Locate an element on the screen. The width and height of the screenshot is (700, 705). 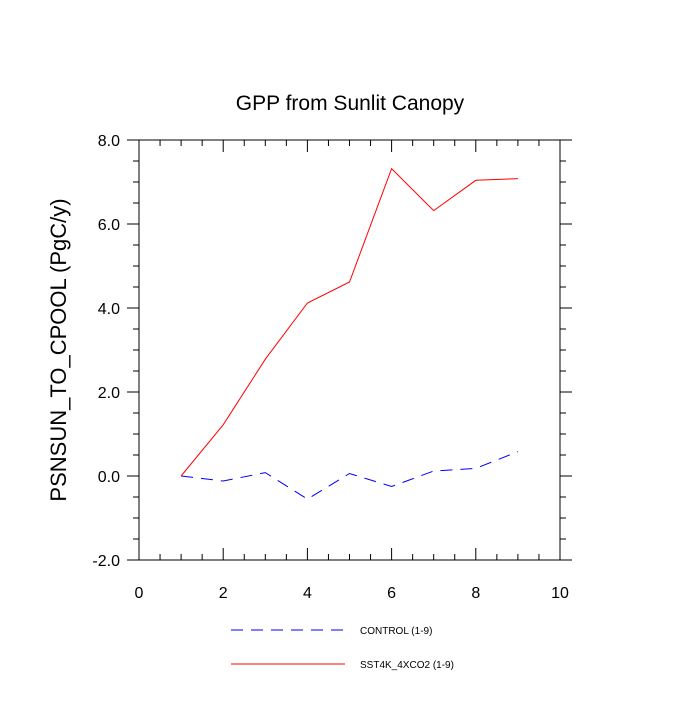
chart-title: GPP from Sunlit Canopy is located at coordinates (350, 103).